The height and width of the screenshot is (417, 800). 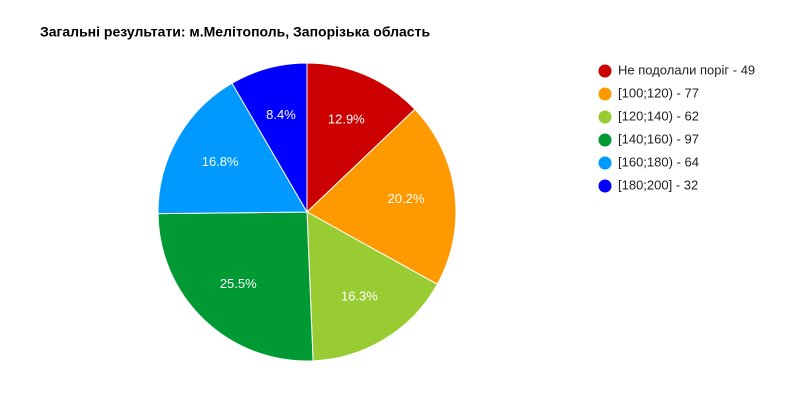 What do you see at coordinates (346, 119) in the screenshot?
I see `slice-label: 12.9%` at bounding box center [346, 119].